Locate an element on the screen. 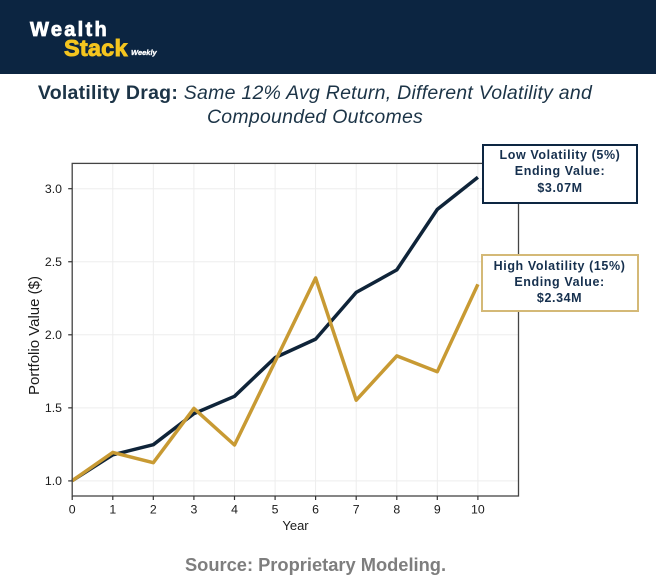 The height and width of the screenshot is (582, 656). svg-text: 2 is located at coordinates (153, 509).